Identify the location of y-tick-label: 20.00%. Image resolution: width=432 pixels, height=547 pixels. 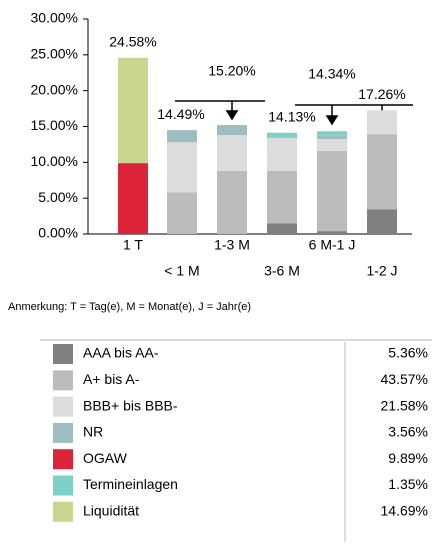
(54, 89).